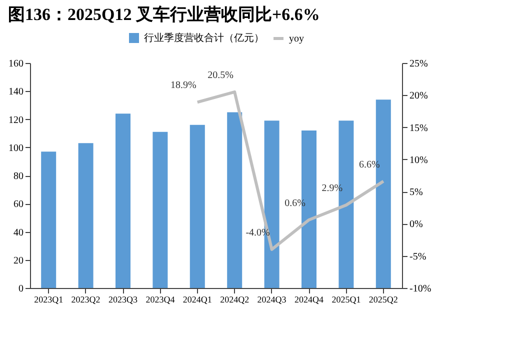 The image size is (510, 348). I want to click on legend-label: 行业季度营收合计（亿元）, so click(204, 38).